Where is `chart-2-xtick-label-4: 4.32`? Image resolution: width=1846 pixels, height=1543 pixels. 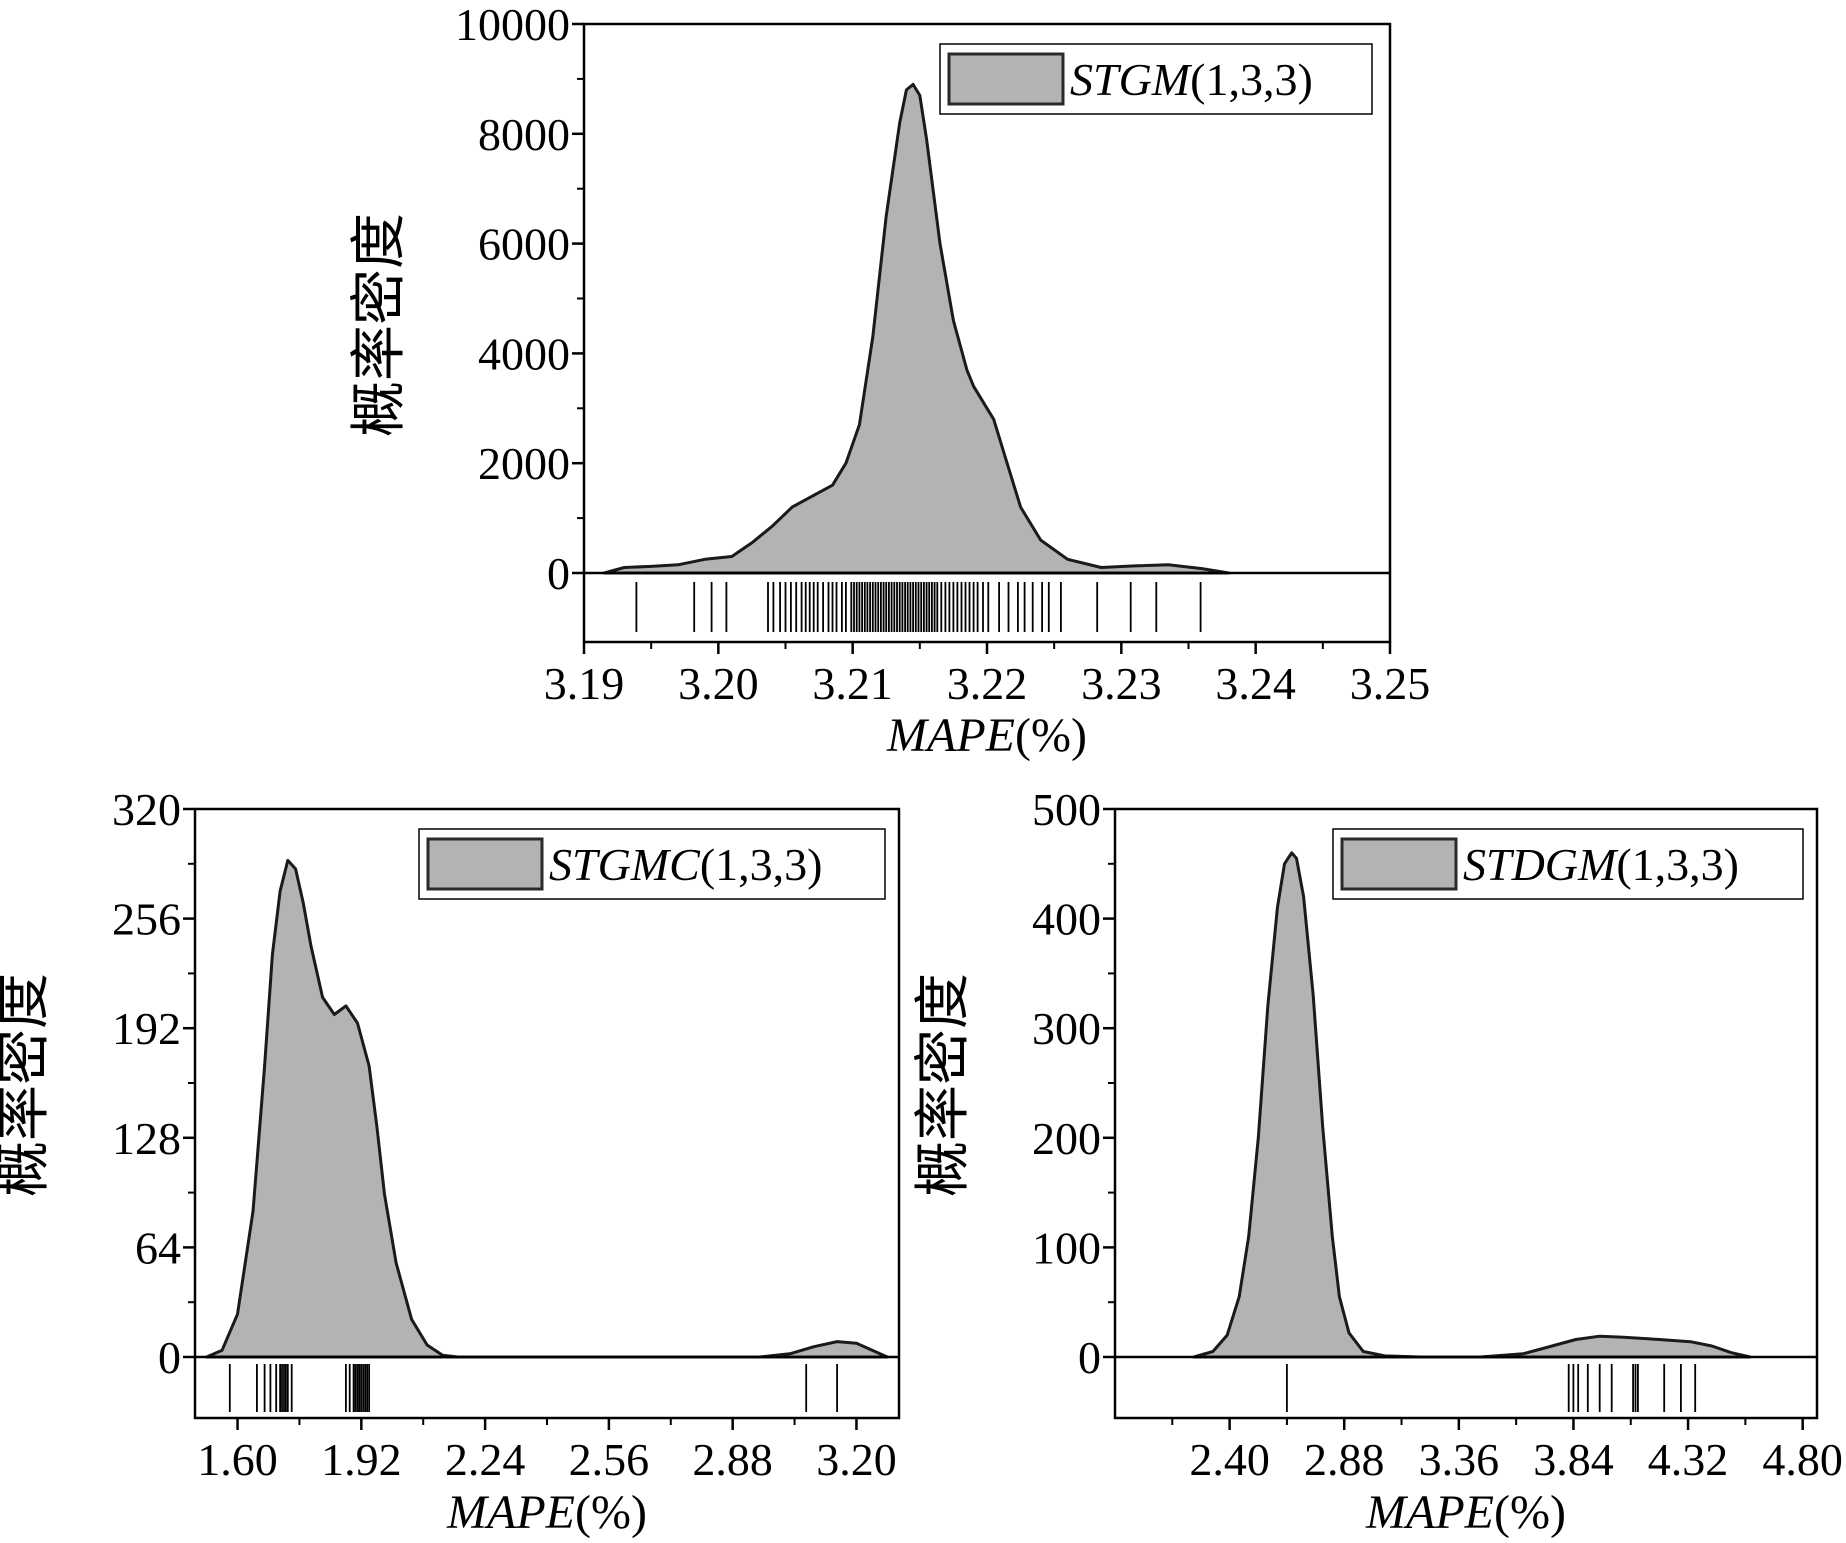 chart-2-xtick-label-4: 4.32 is located at coordinates (1688, 1459).